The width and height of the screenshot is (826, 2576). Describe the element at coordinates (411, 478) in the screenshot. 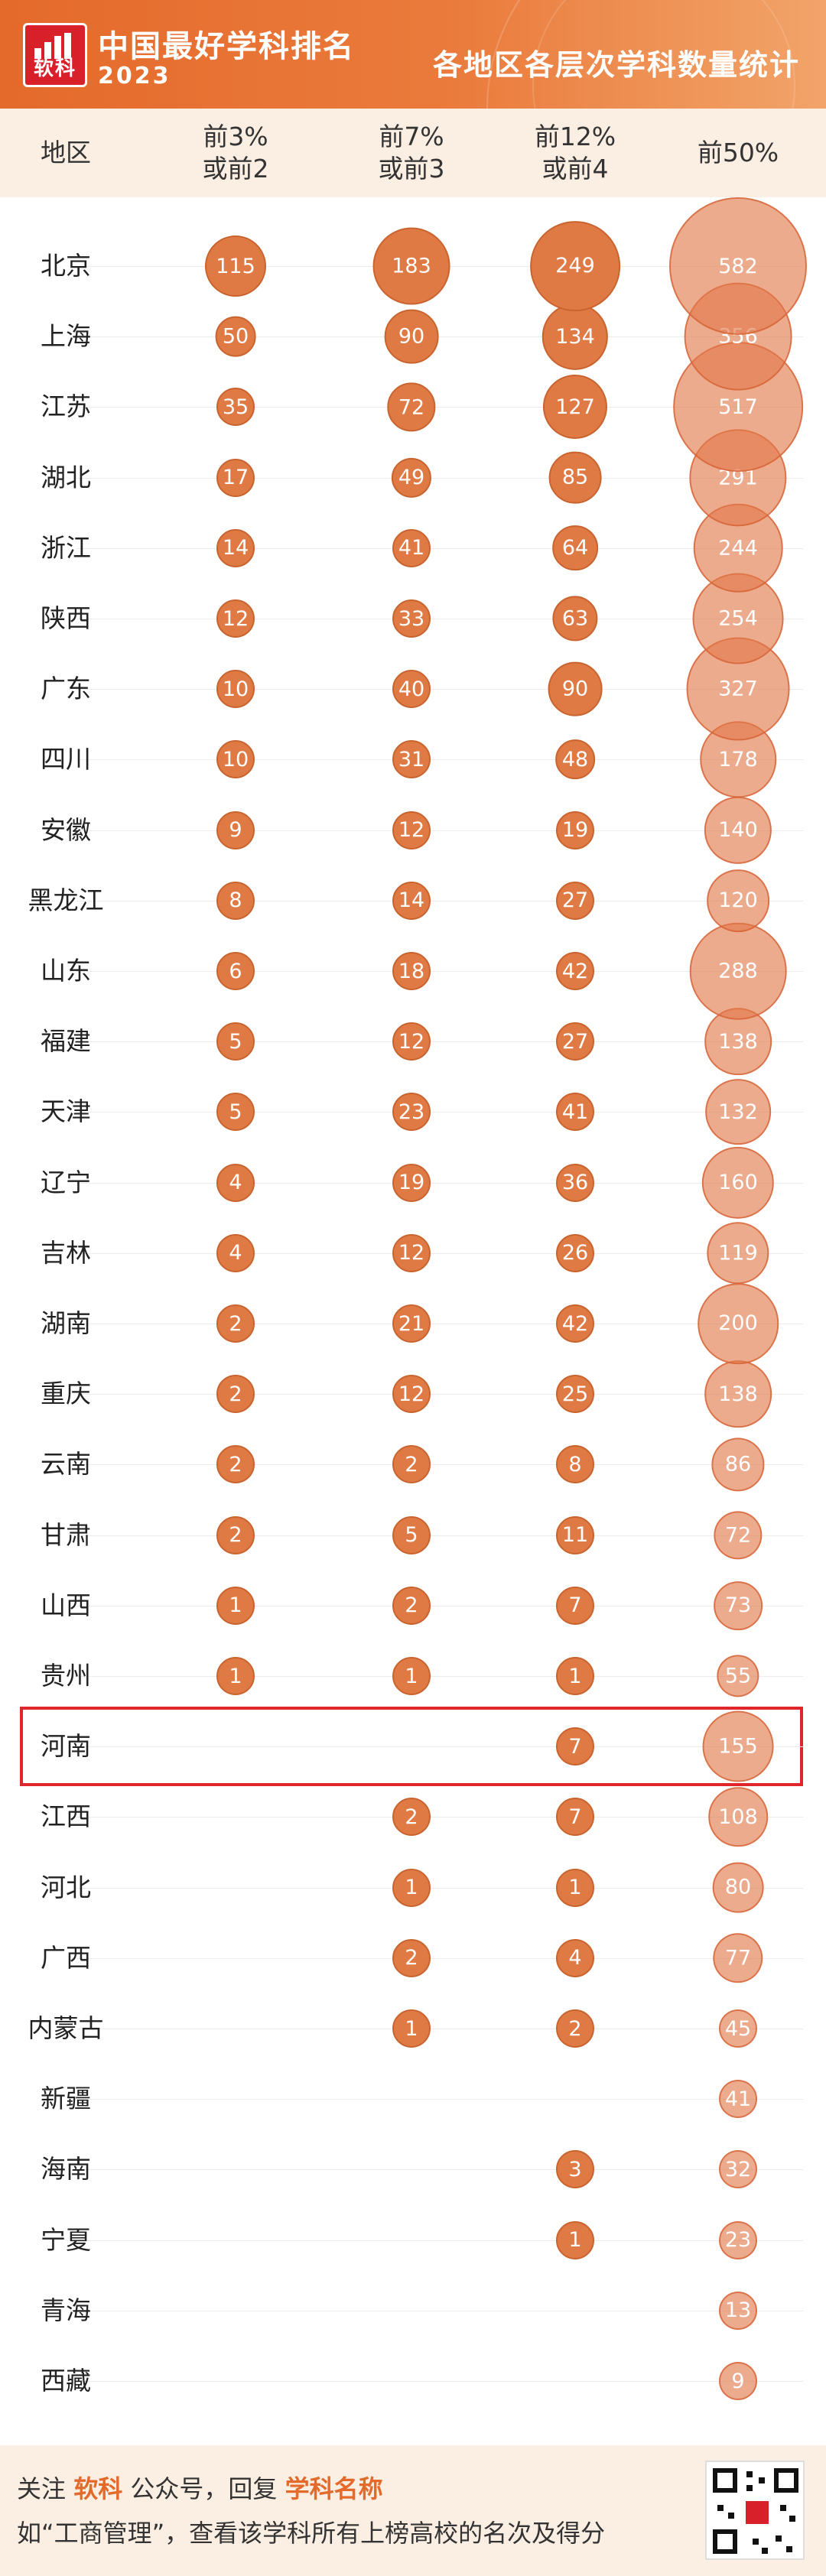

I see `bubble-value: 49` at that location.